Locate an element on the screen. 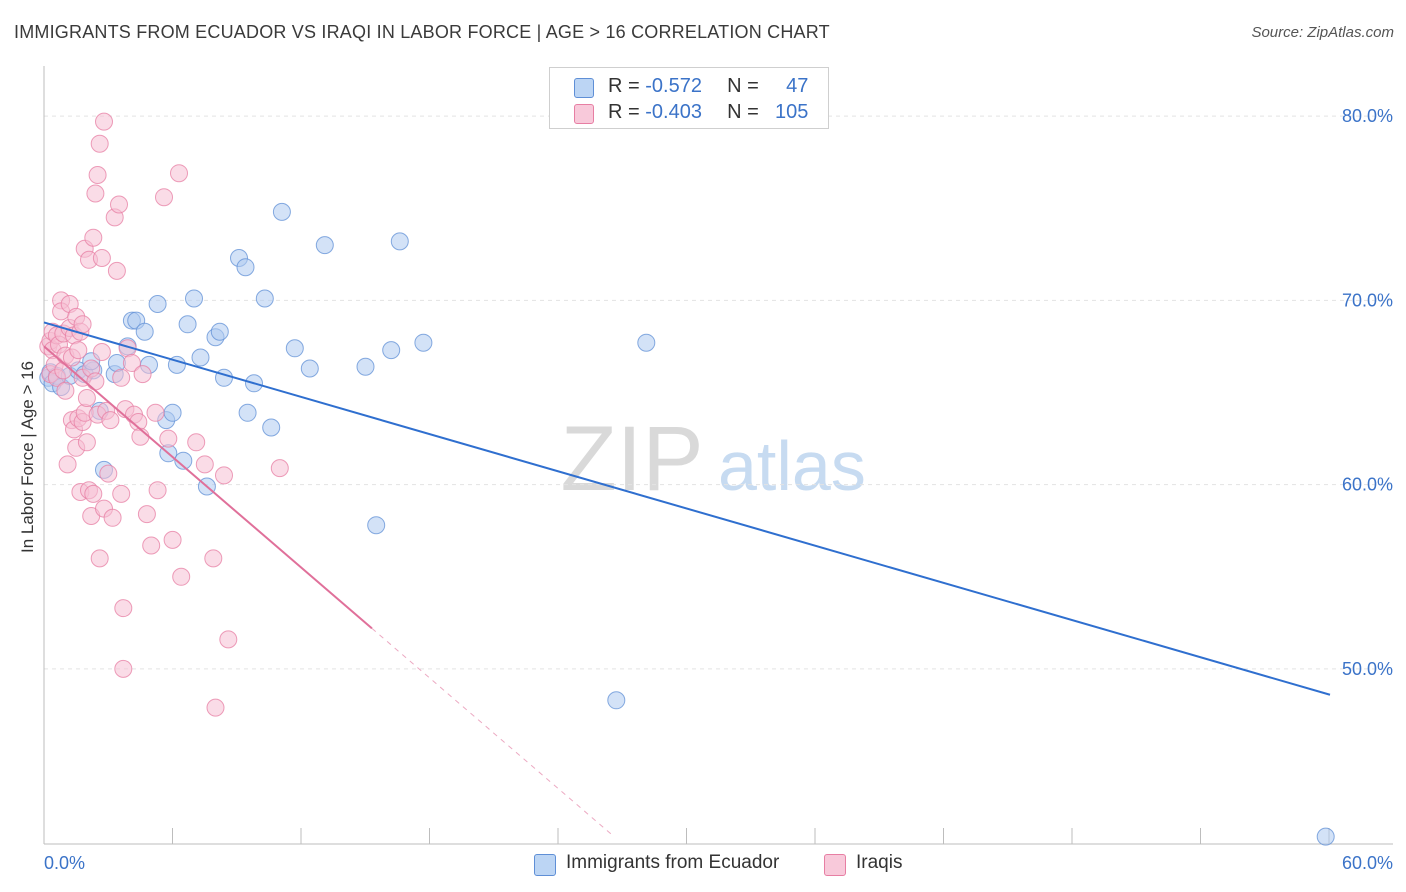  trendline-iraqis-extension is located at coordinates (492, 732).